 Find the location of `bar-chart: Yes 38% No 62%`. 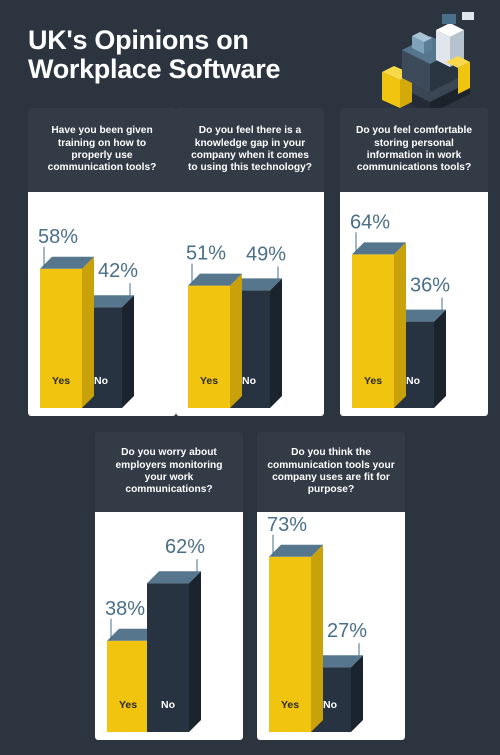

bar-chart: Yes 38% No 62% is located at coordinates (155, 634).